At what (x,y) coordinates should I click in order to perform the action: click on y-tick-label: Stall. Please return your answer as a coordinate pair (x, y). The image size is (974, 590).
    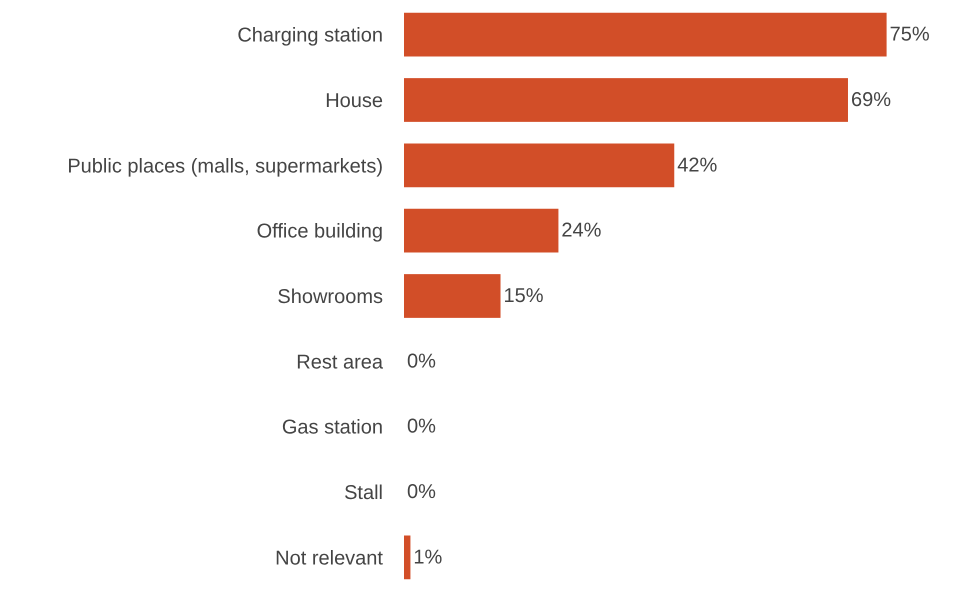
    Looking at the image, I should click on (363, 493).